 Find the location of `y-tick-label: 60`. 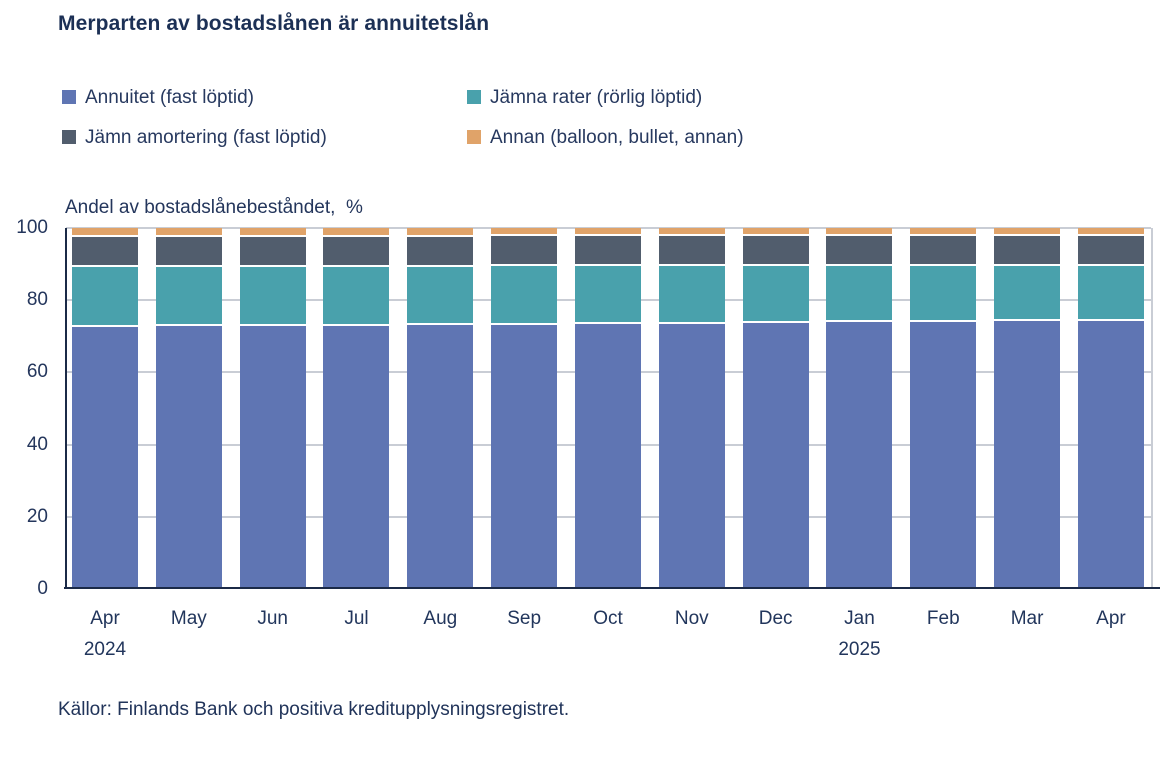

y-tick-label: 60 is located at coordinates (37, 372).